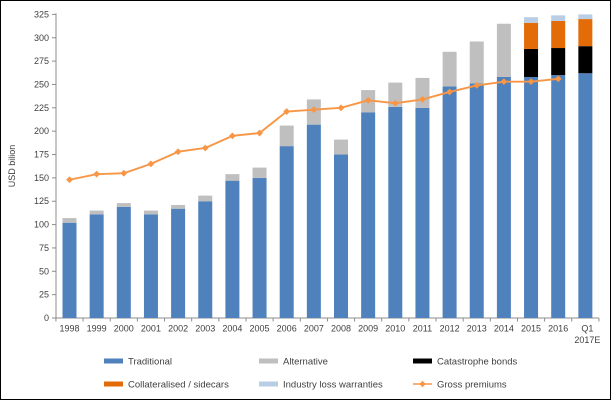 The width and height of the screenshot is (611, 400). What do you see at coordinates (44, 271) in the screenshot?
I see `y-tick-label: 50` at bounding box center [44, 271].